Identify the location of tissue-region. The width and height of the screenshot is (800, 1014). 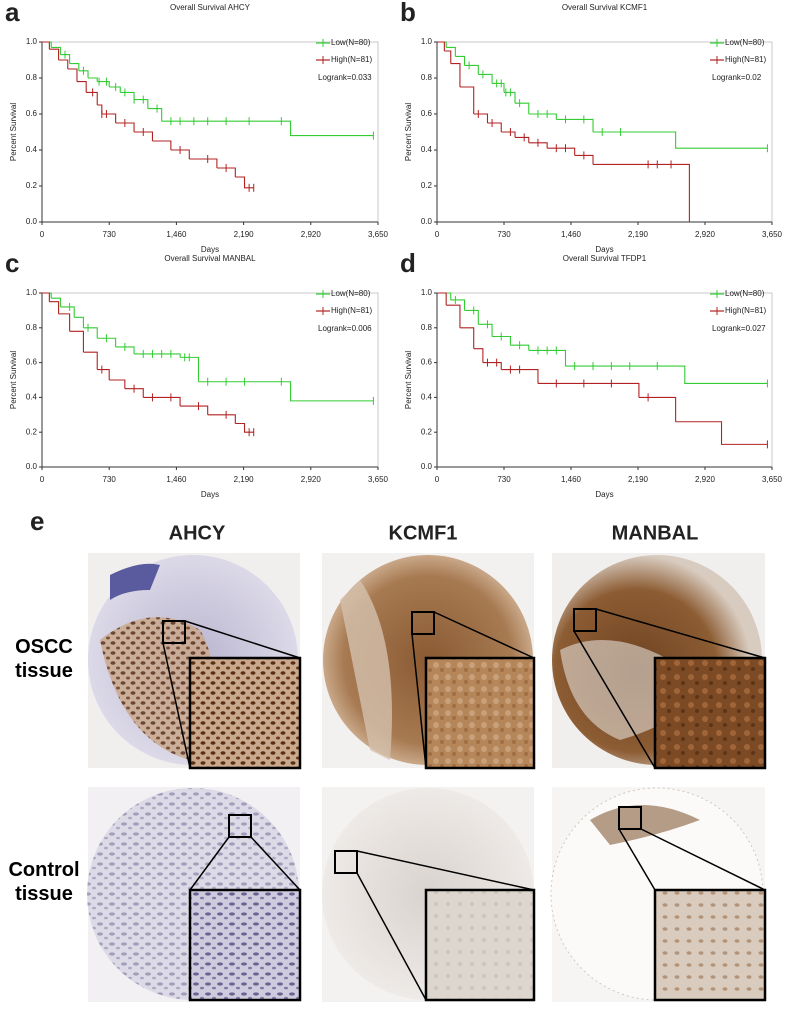
(156, 688).